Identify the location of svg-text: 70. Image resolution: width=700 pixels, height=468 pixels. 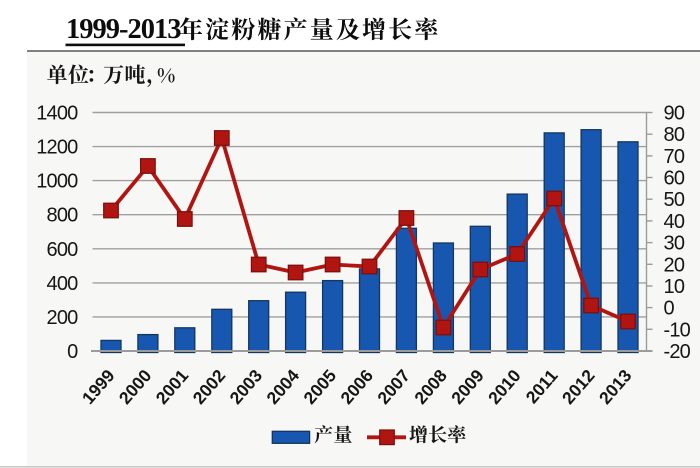
(674, 157).